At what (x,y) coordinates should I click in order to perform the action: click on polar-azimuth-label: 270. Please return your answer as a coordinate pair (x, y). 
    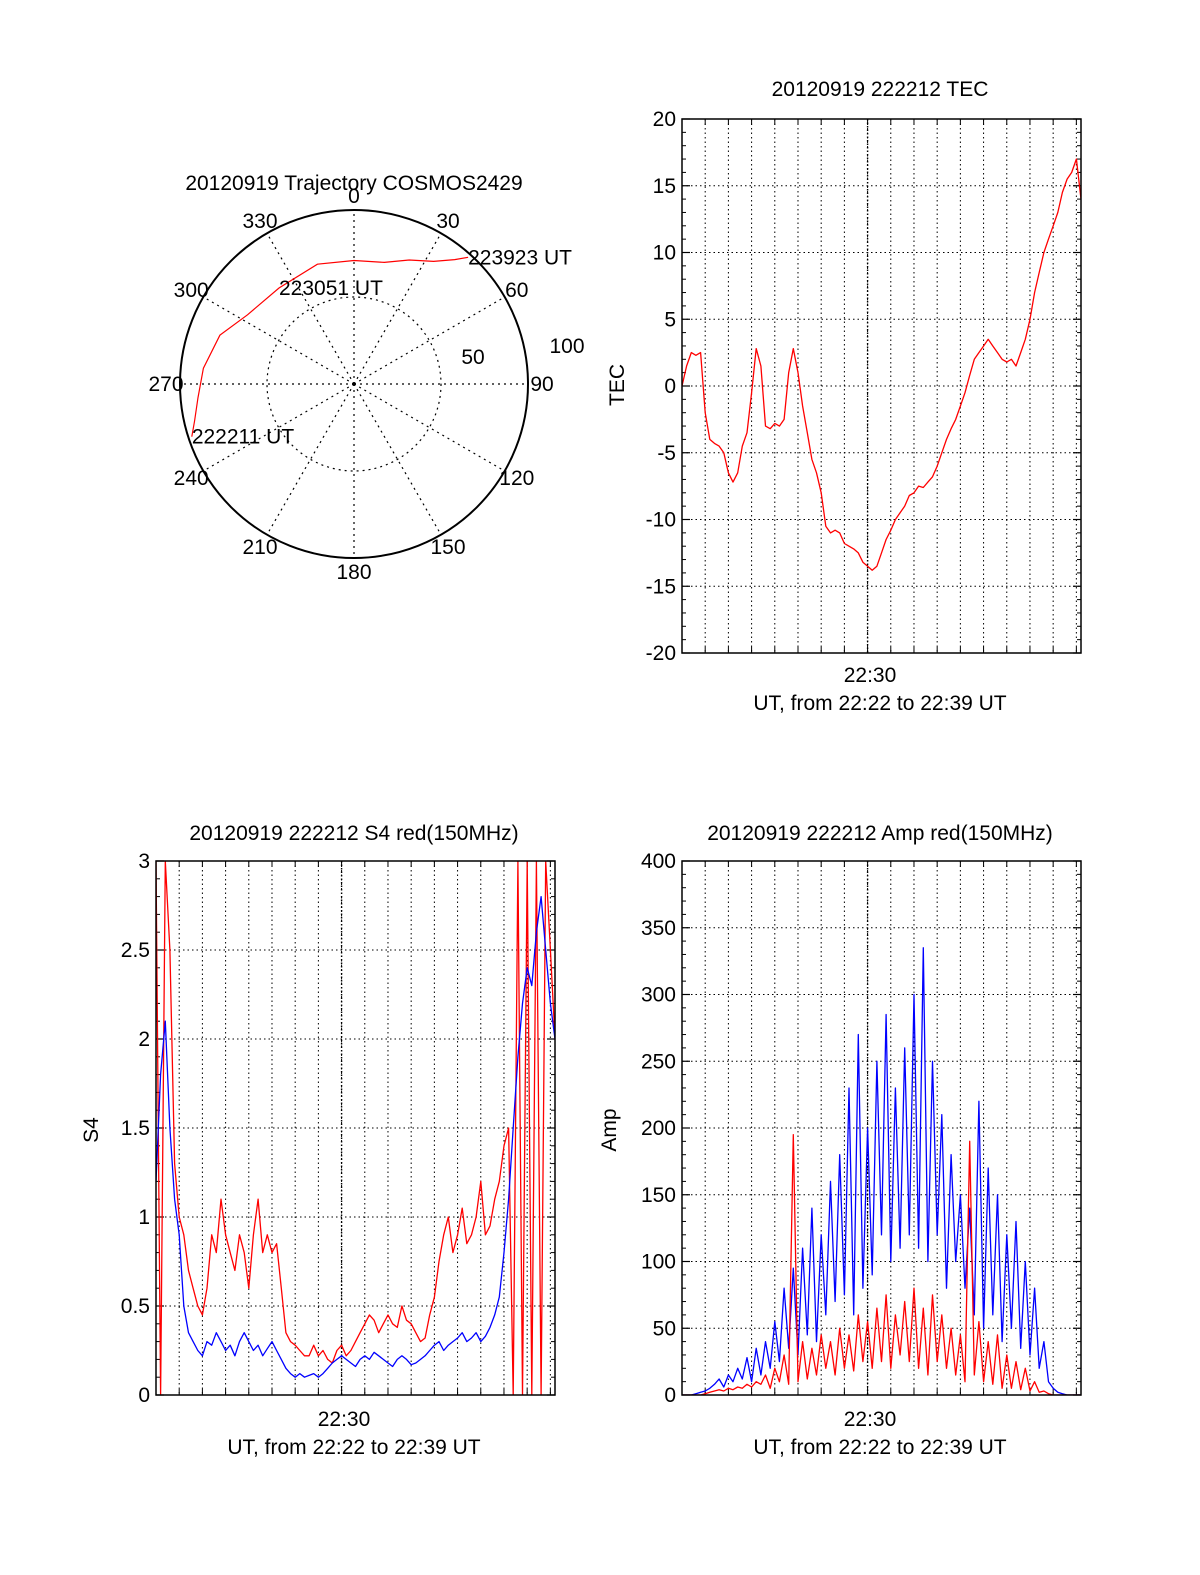
    Looking at the image, I should click on (165, 384).